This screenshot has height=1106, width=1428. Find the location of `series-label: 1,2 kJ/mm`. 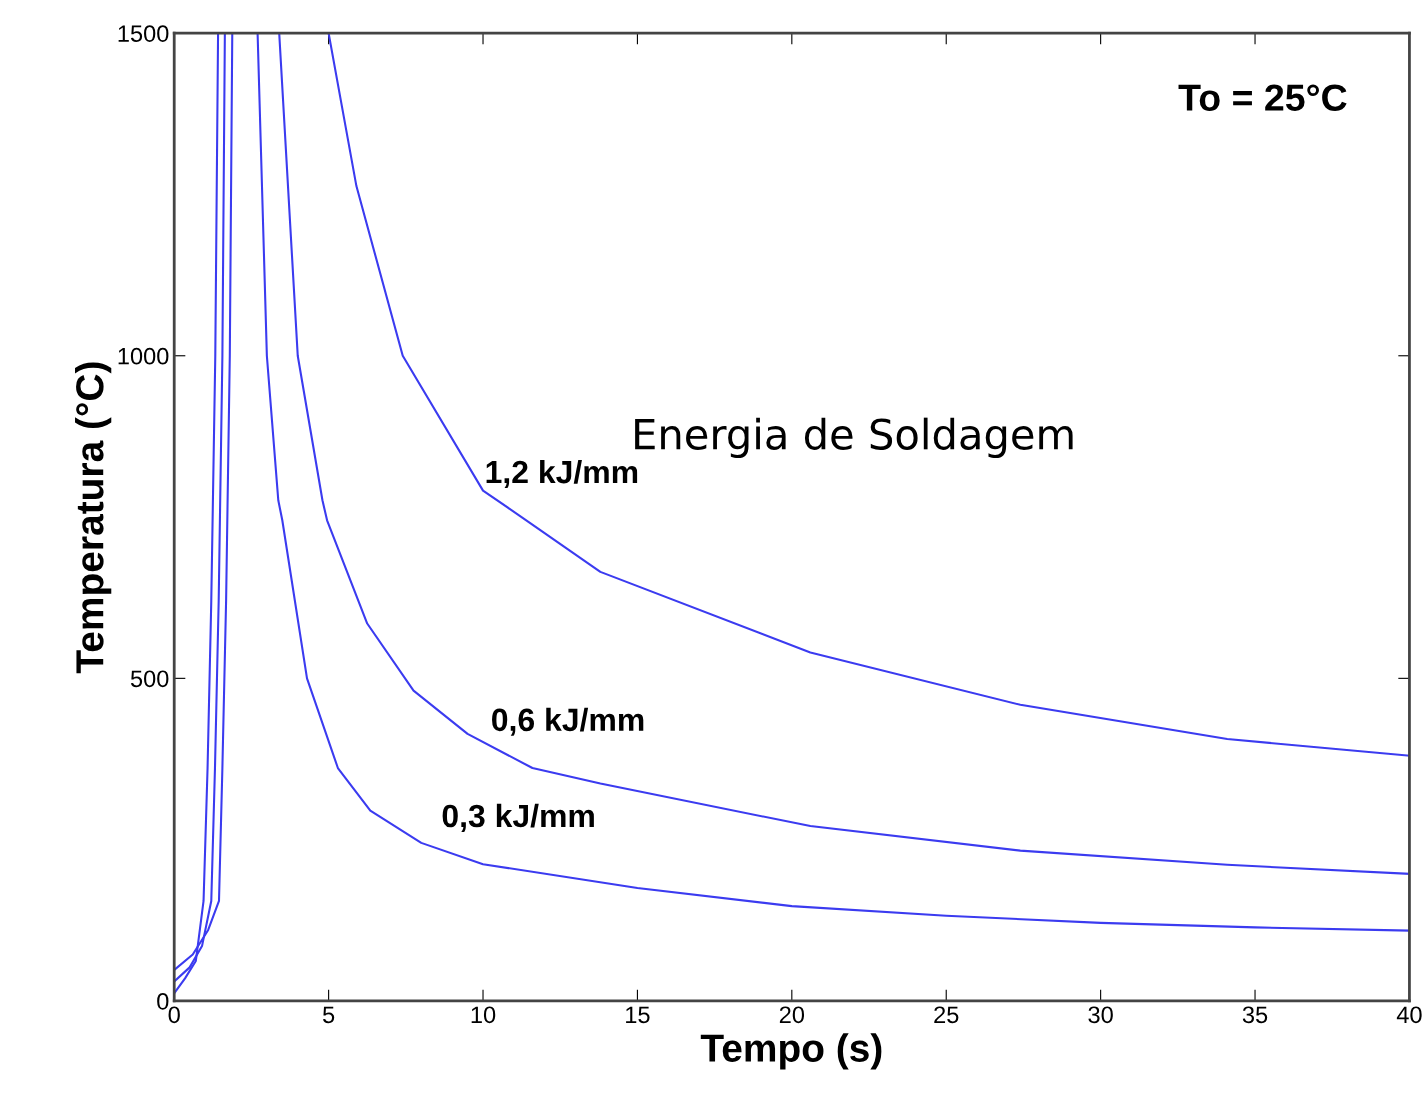

series-label: 1,2 kJ/mm is located at coordinates (562, 474).